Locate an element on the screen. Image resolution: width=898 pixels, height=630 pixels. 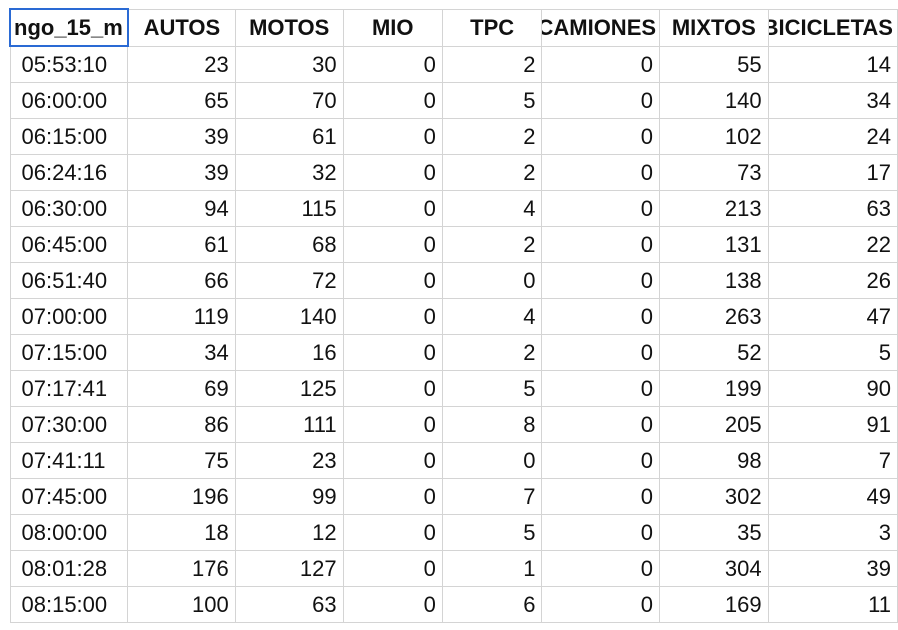
cell-autos: 61 is located at coordinates (181, 244).